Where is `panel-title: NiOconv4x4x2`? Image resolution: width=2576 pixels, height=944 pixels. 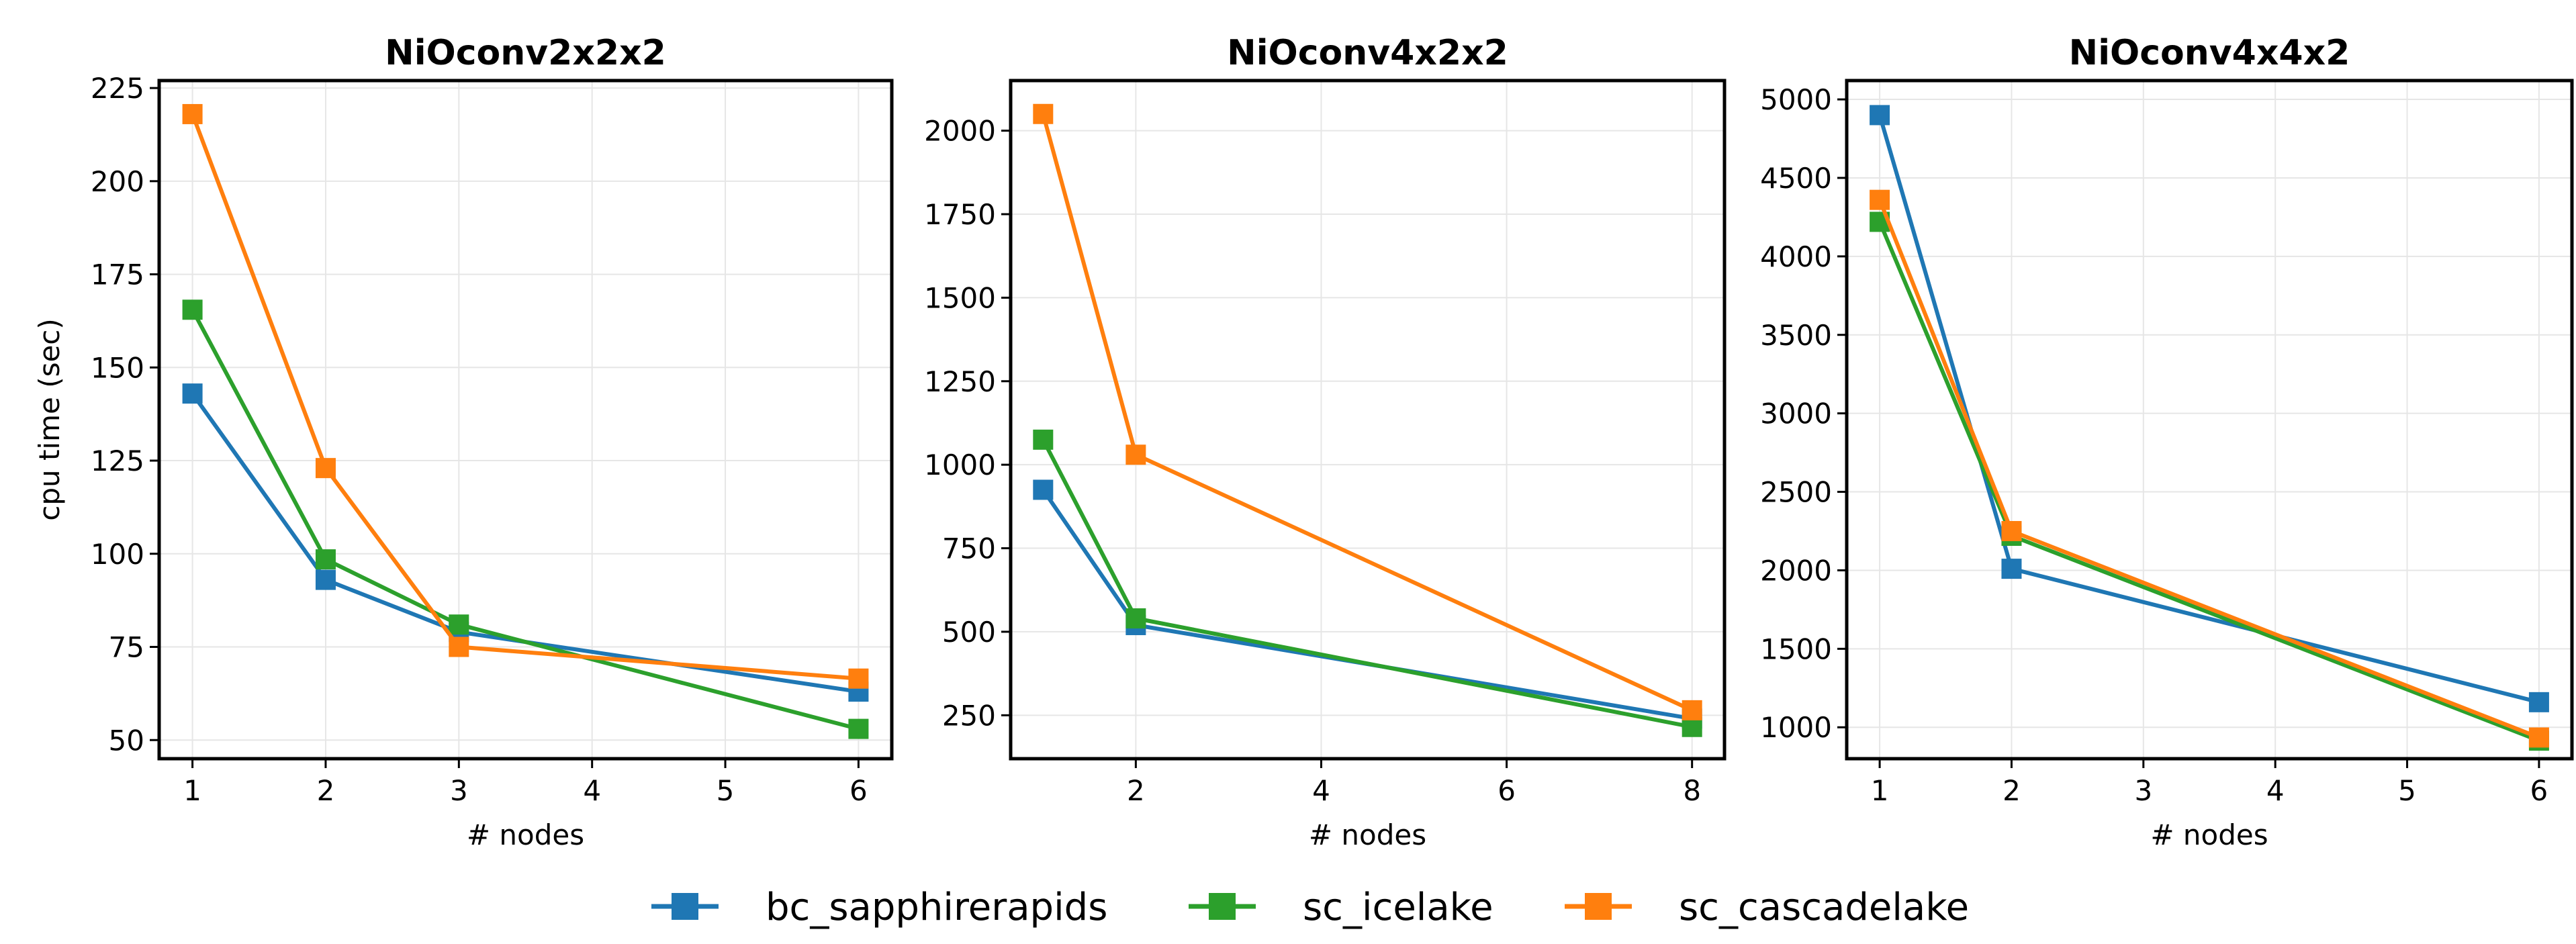 panel-title: NiOconv4x4x2 is located at coordinates (2209, 53).